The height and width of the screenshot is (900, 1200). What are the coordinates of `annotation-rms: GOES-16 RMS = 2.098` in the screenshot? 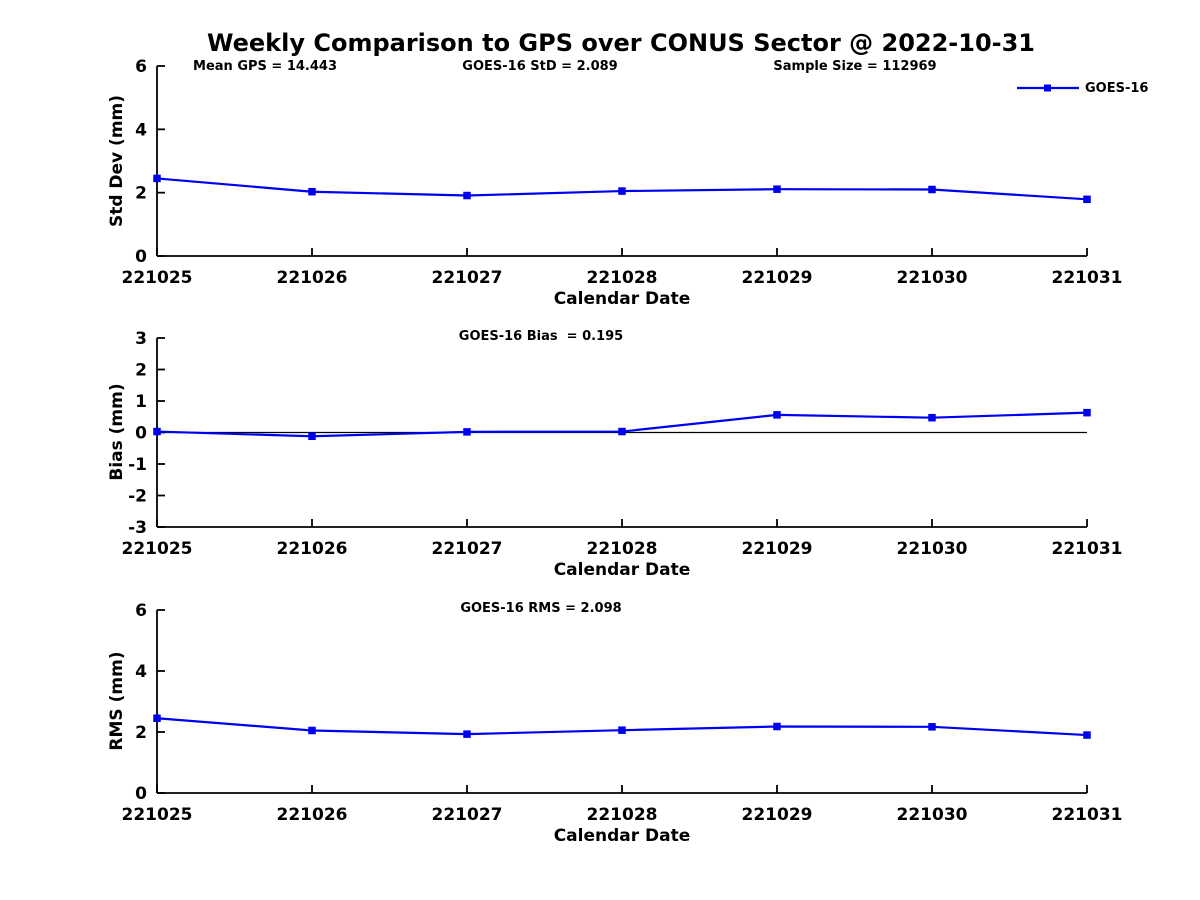 It's located at (541, 608).